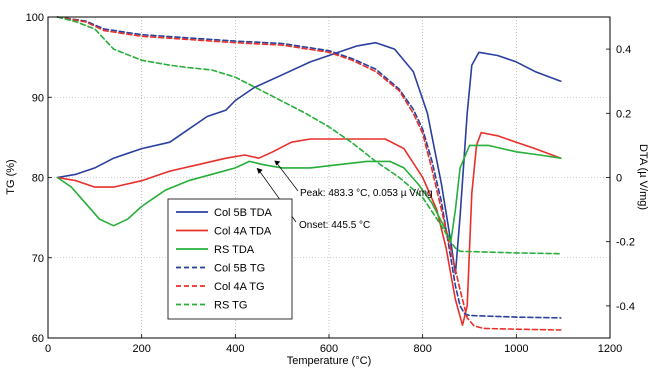 This screenshot has height=374, width=651. I want to click on legend-label: Col 5B TDA, so click(243, 213).